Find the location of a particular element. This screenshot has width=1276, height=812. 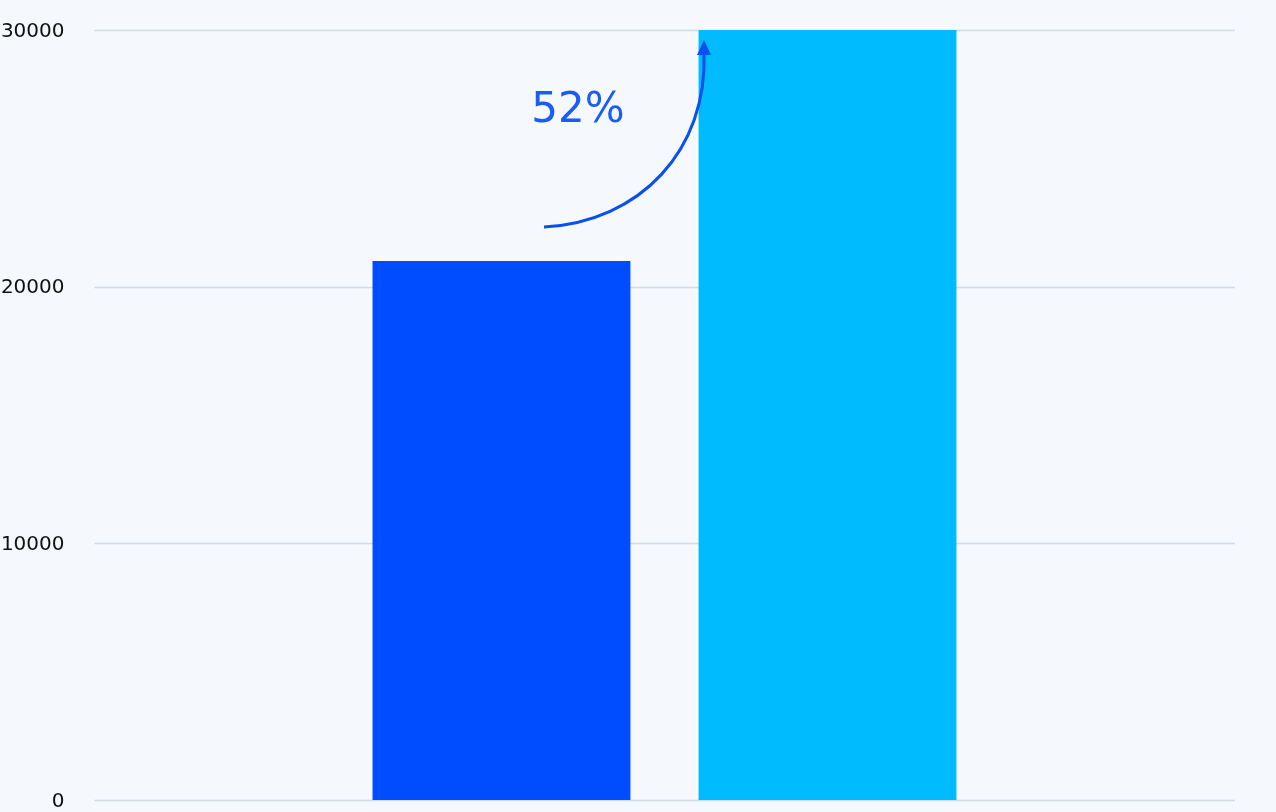

annotation: 52% is located at coordinates (578, 107).